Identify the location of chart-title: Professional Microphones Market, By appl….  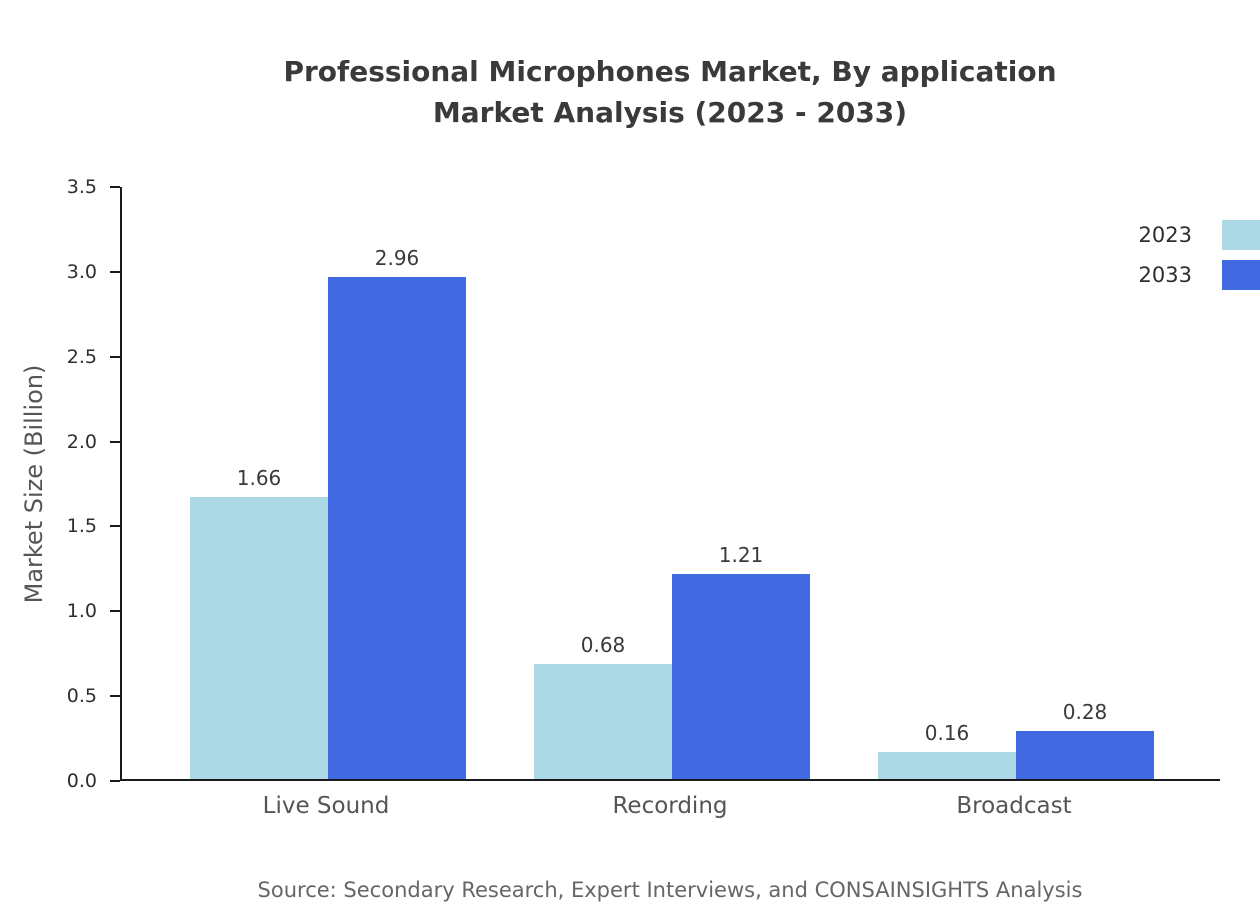
(670, 92).